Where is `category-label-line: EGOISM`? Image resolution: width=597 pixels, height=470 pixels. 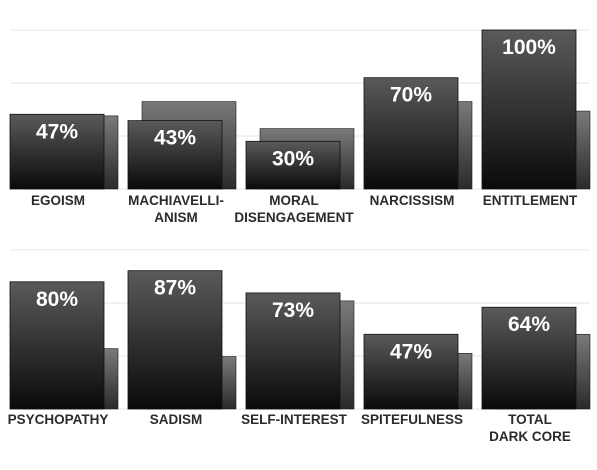 category-label-line: EGOISM is located at coordinates (58, 200).